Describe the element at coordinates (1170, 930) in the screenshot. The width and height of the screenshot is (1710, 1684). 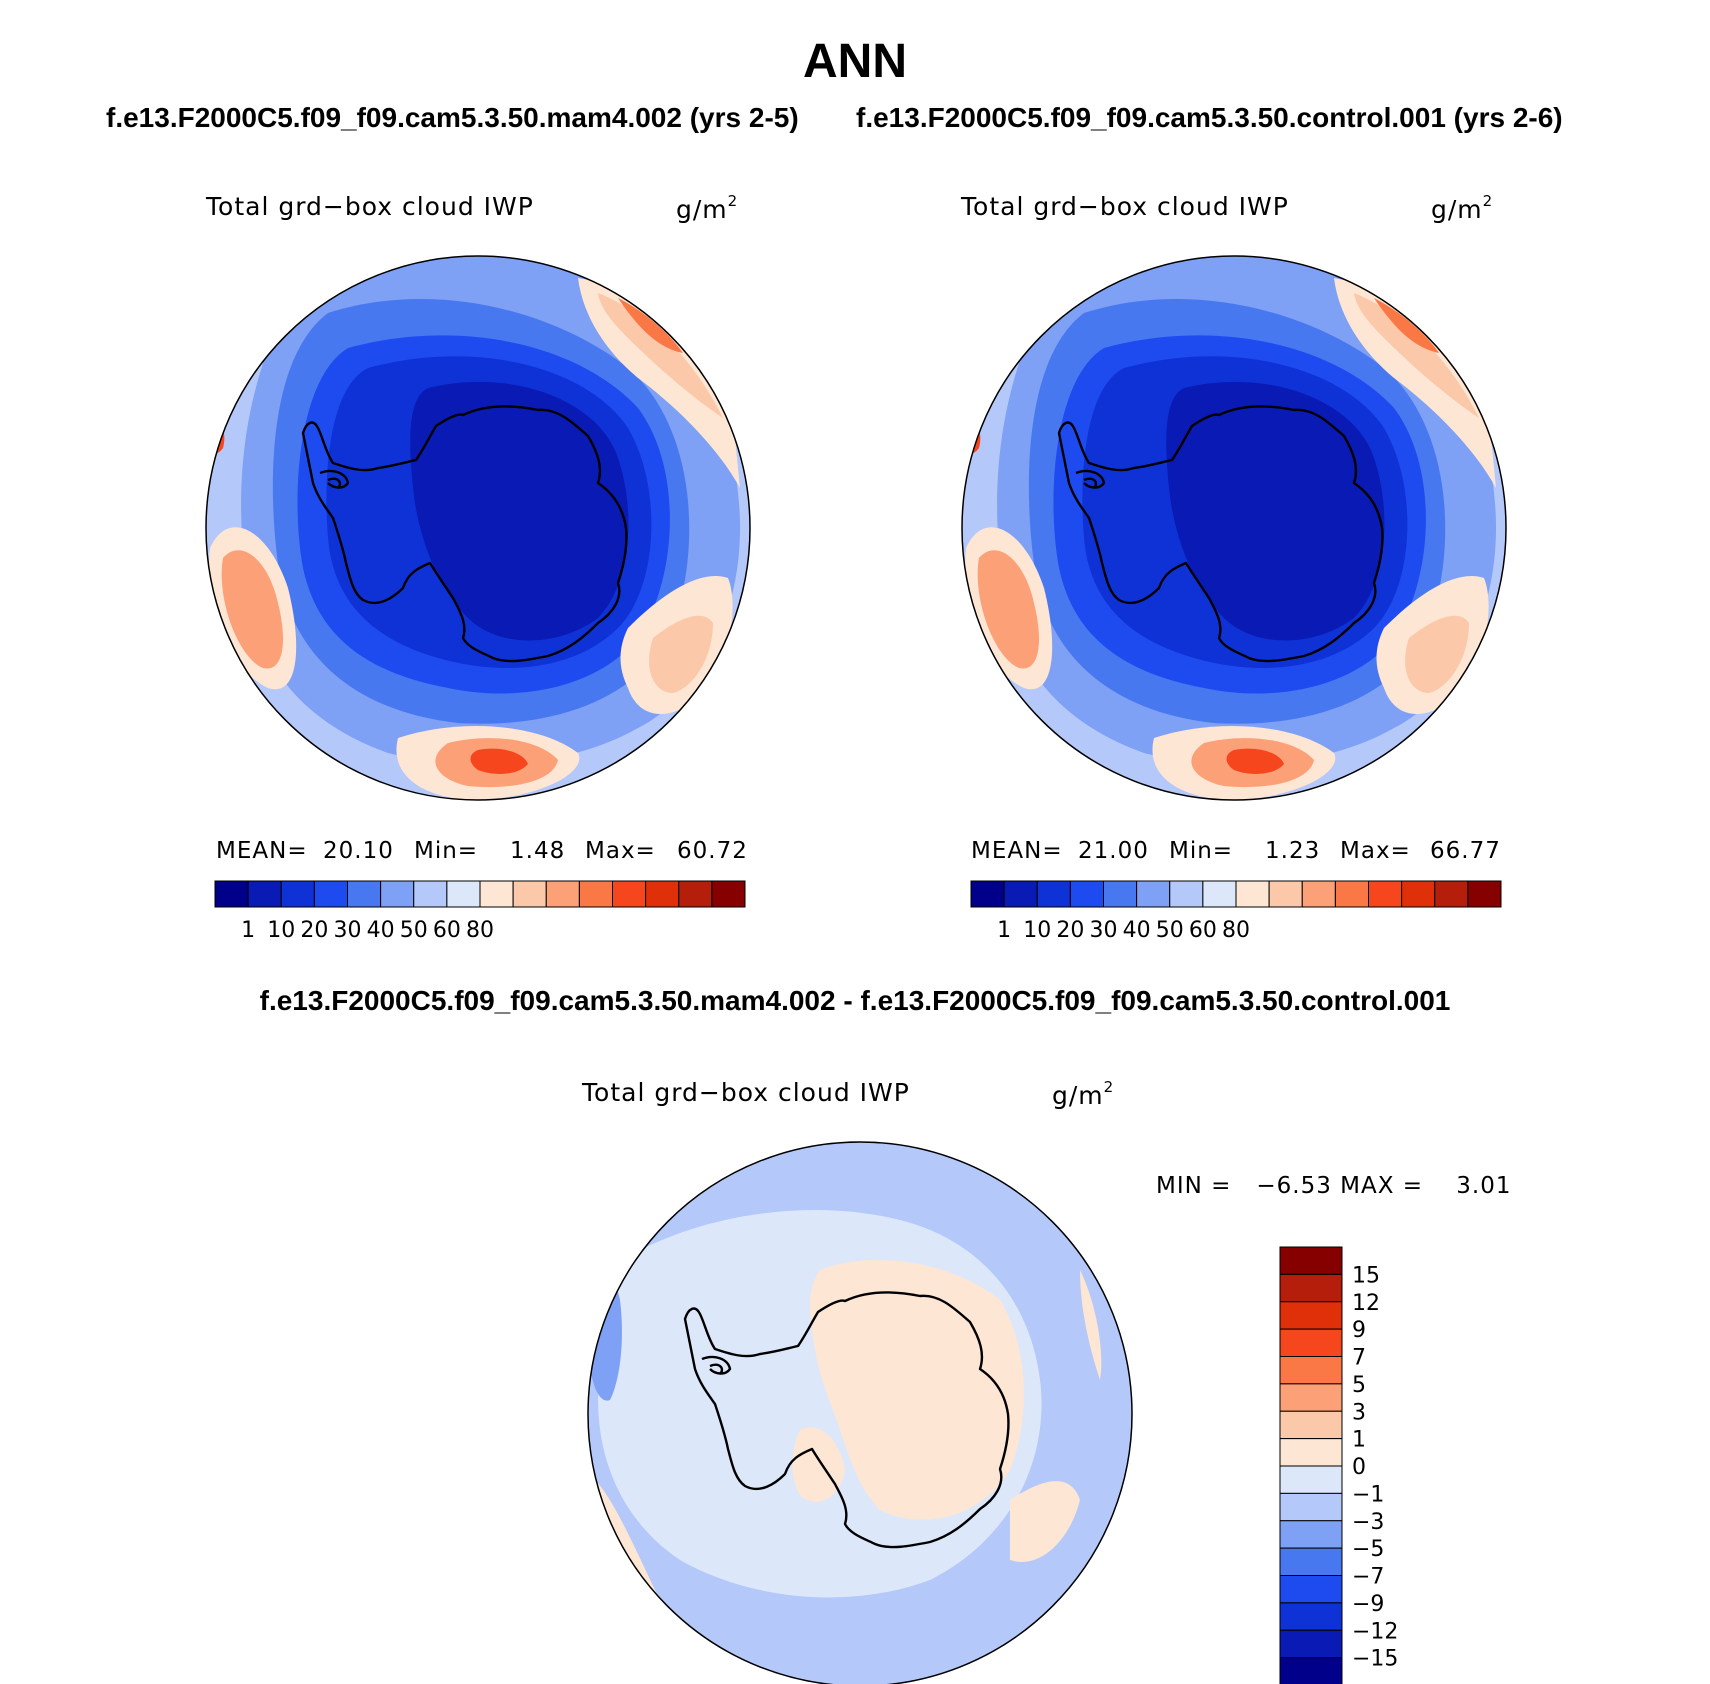
I see `panel2-colorbar-tick-label: 50` at that location.